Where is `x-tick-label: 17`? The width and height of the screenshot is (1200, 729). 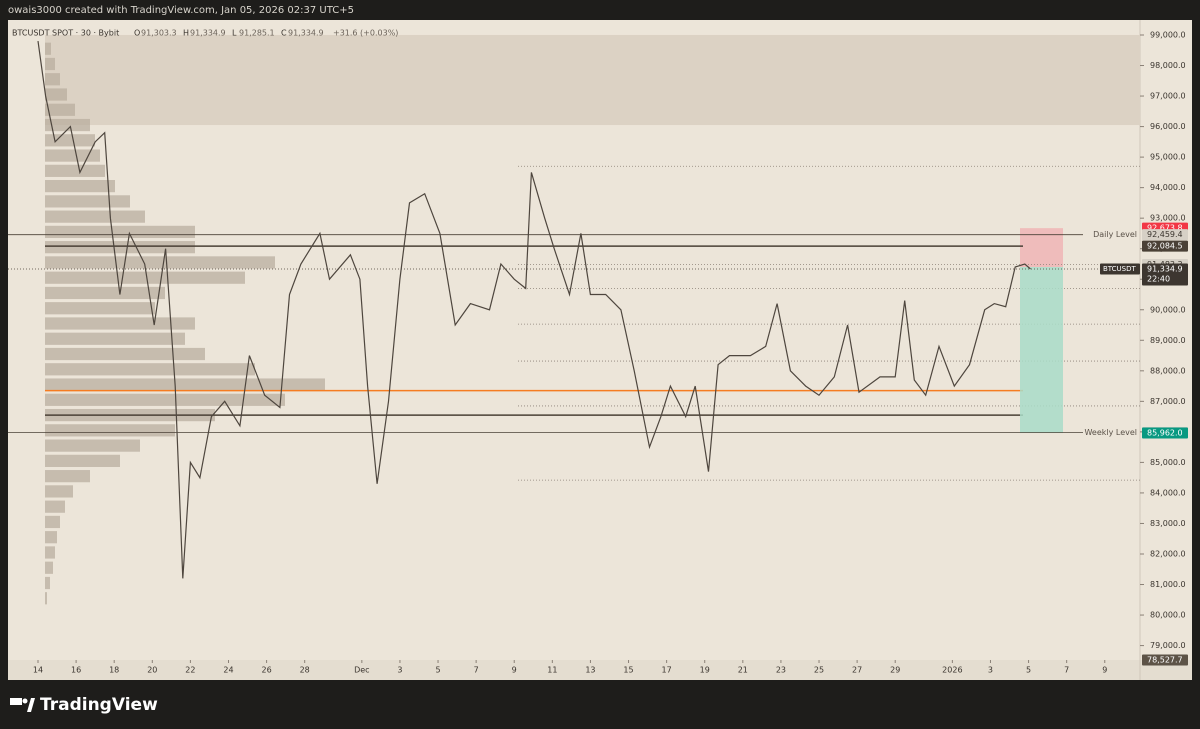 x-tick-label: 17 is located at coordinates (667, 670).